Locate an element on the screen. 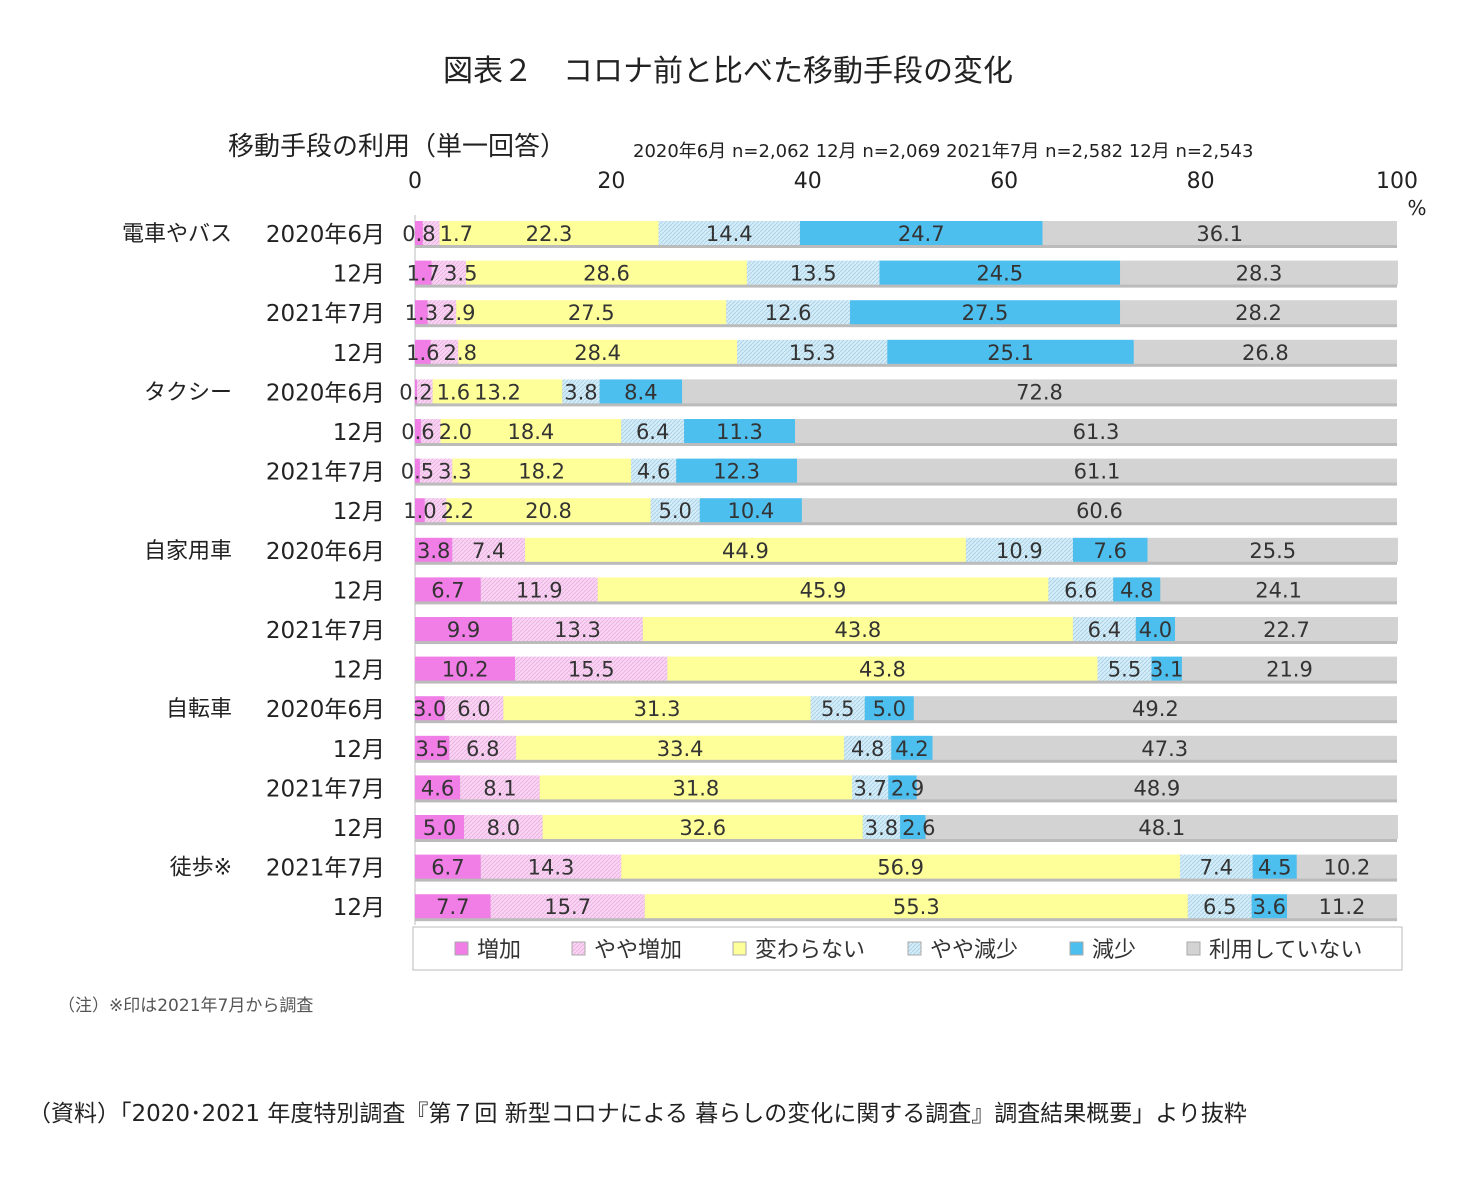 The height and width of the screenshot is (1178, 1477). data-label: 22.3 is located at coordinates (549, 234).